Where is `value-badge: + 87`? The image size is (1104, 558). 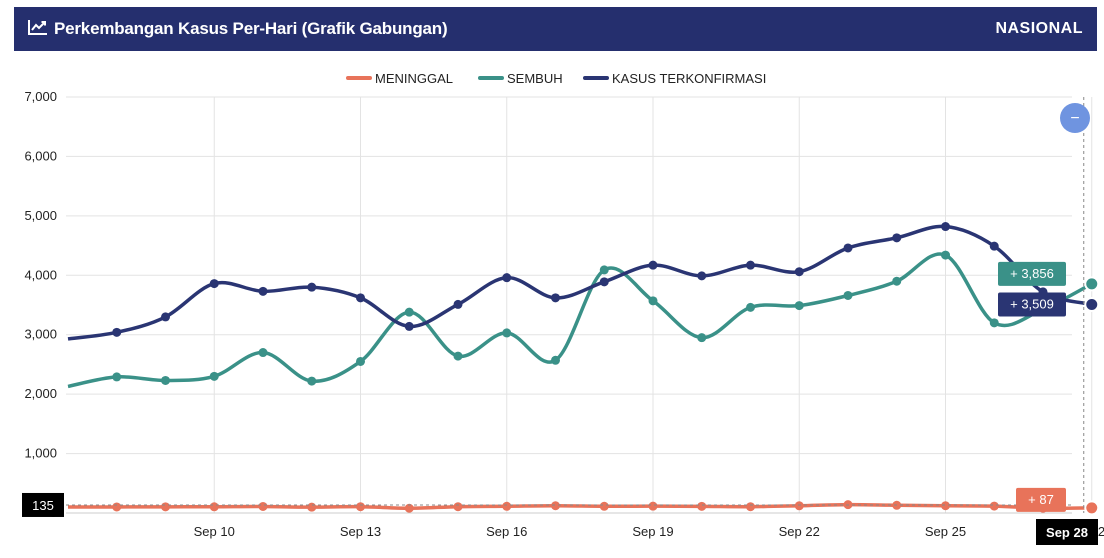
value-badge: + 87 is located at coordinates (1041, 499).